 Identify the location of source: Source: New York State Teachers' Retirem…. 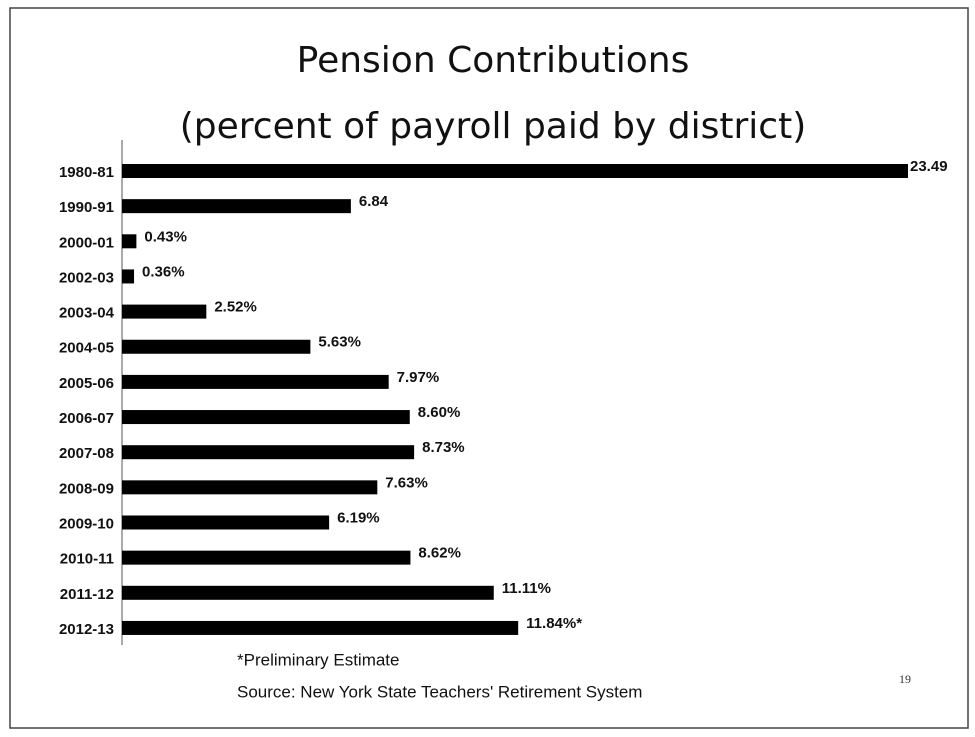
(439, 691).